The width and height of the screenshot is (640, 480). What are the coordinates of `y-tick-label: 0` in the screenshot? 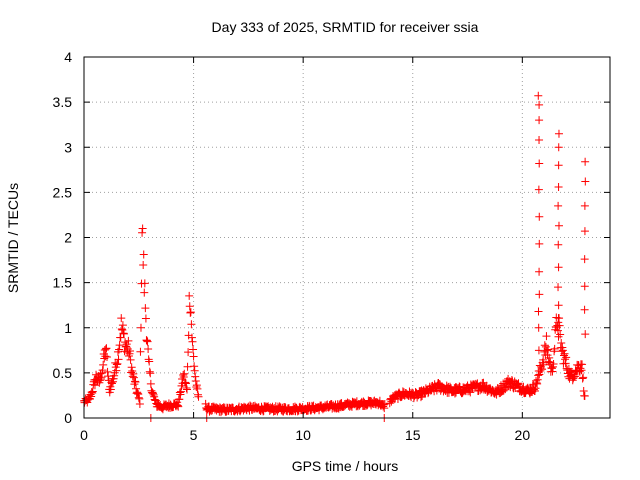 It's located at (68, 418).